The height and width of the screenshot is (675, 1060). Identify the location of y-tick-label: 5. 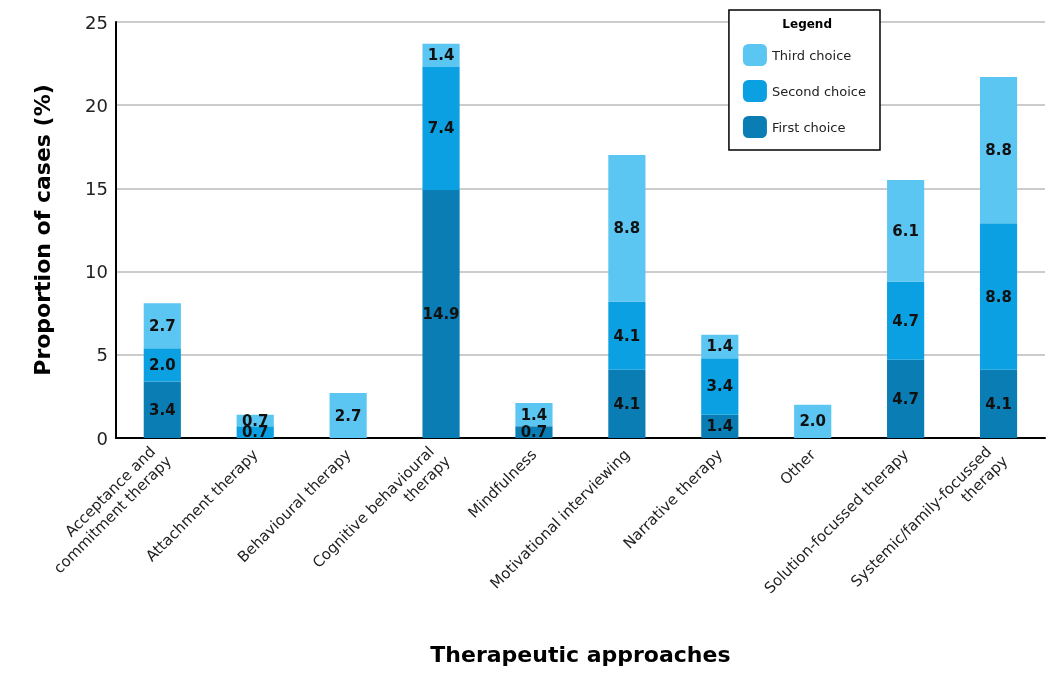
(102, 355).